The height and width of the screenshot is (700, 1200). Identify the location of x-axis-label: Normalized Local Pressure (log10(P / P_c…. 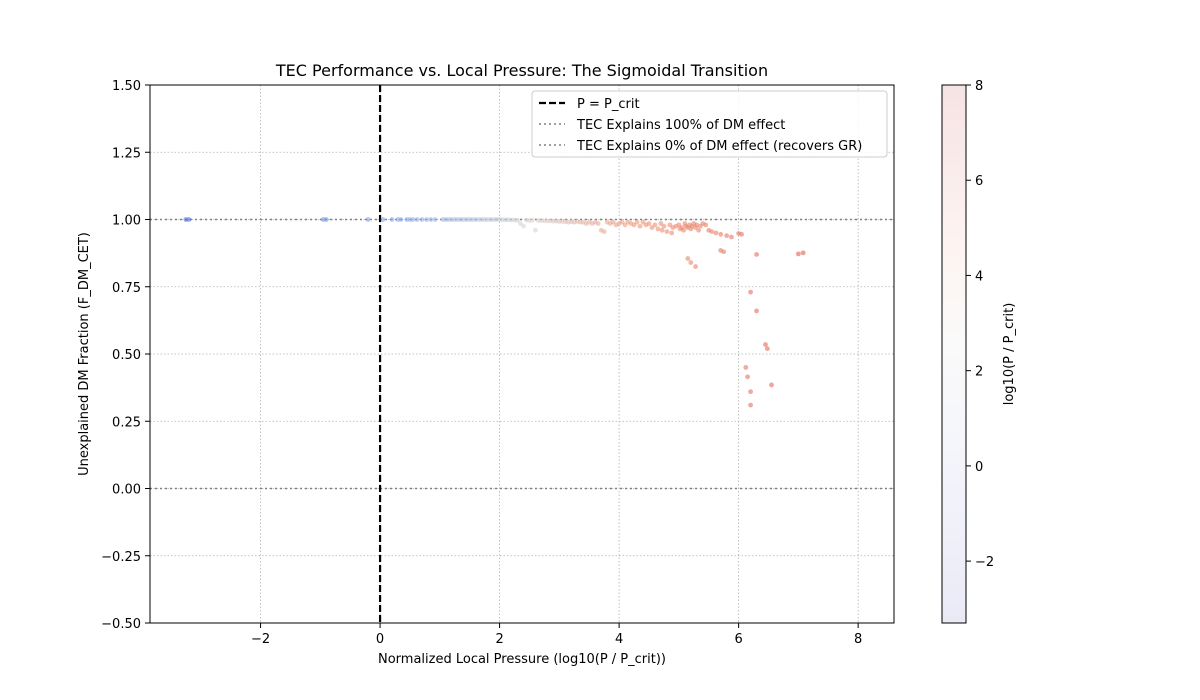
(522, 659).